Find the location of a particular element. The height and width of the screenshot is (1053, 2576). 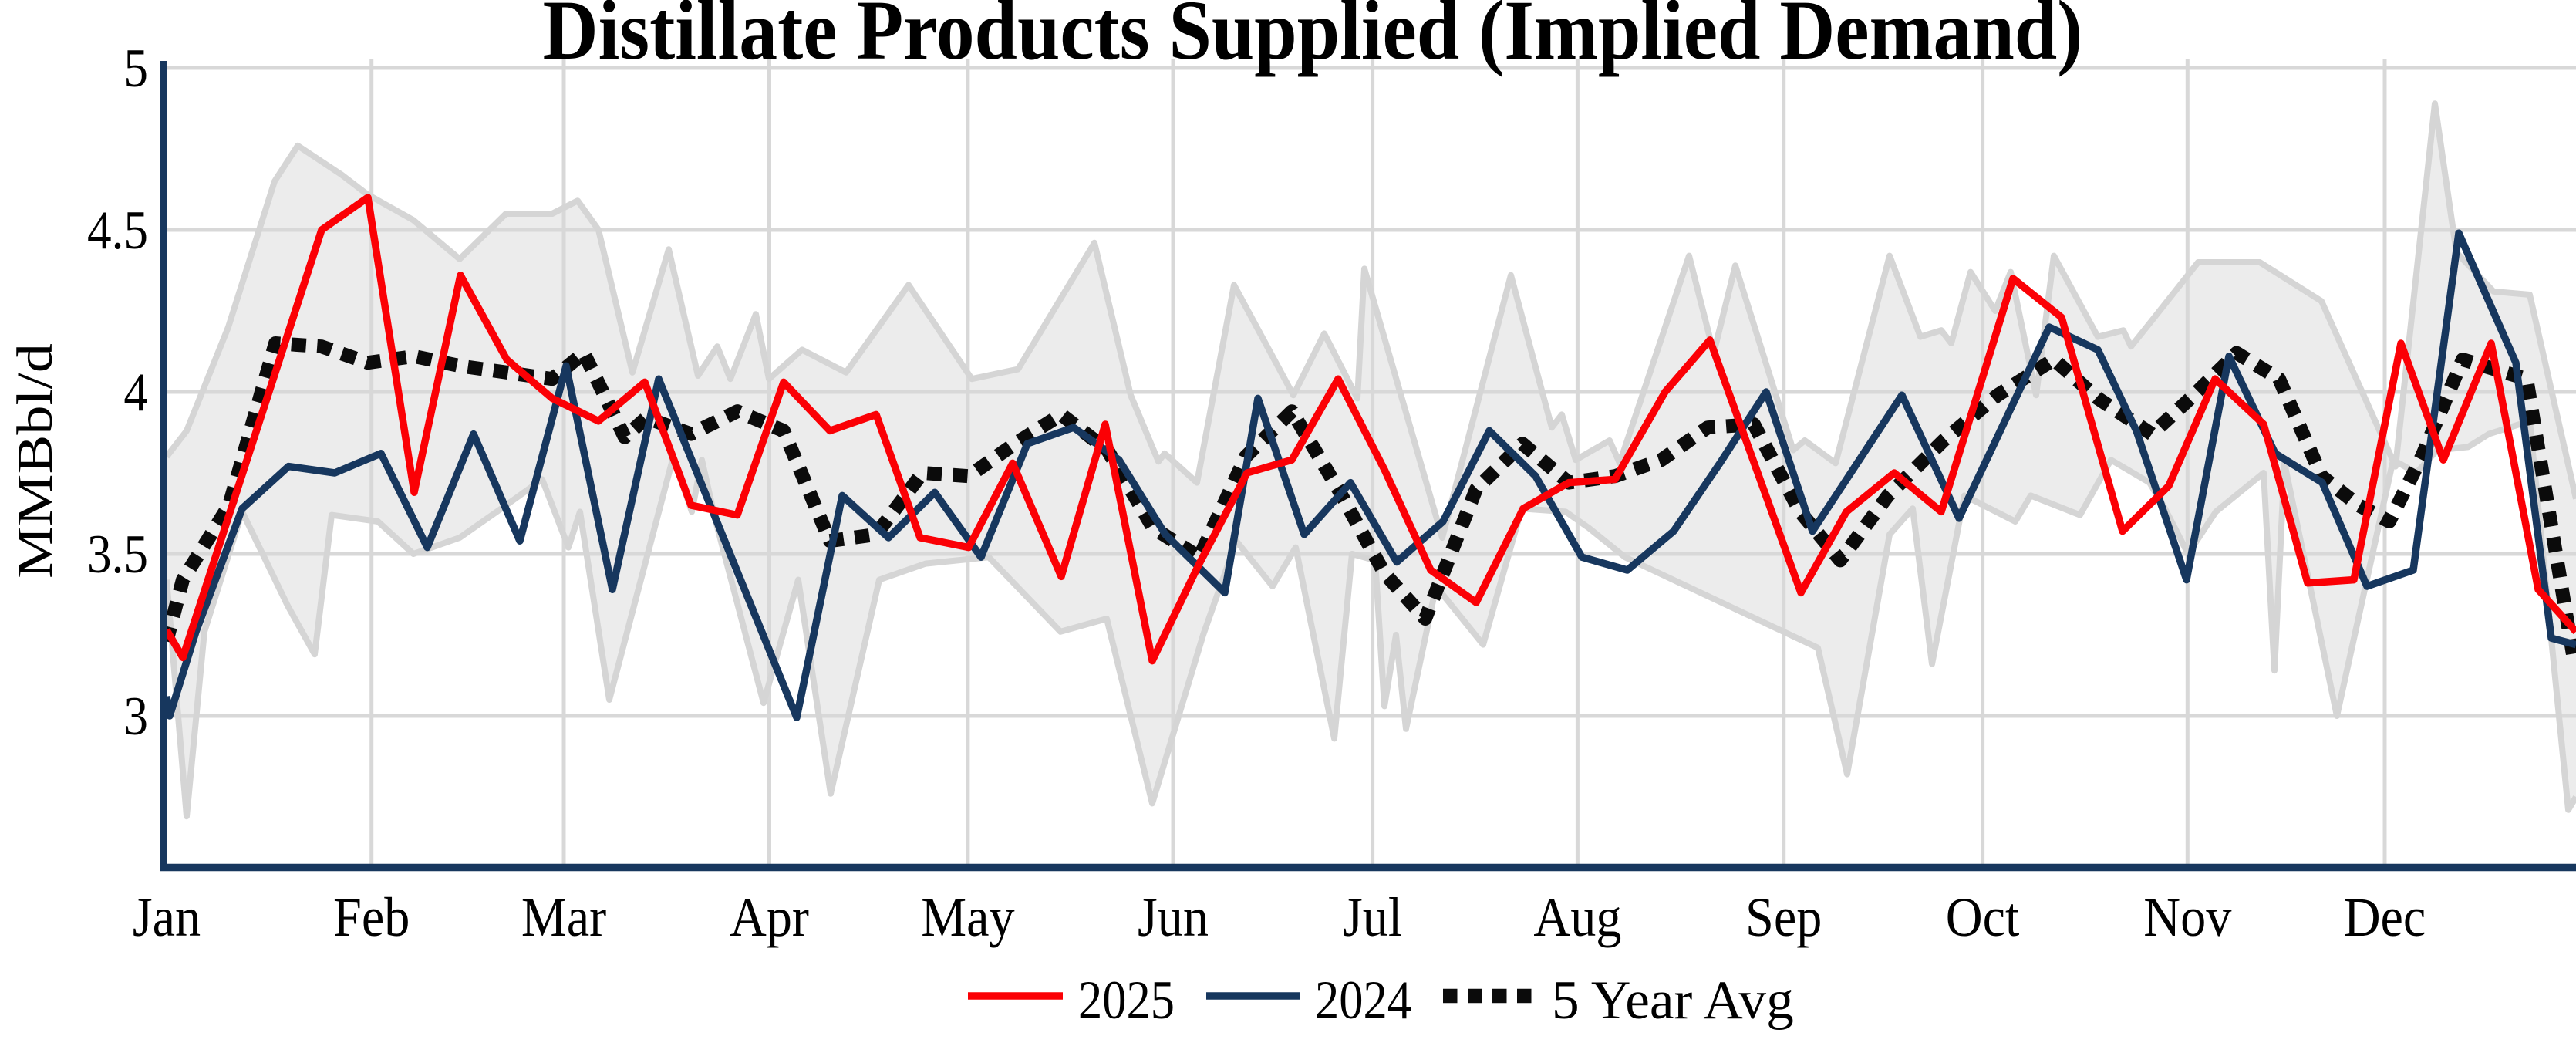

svg-text: 3 is located at coordinates (135, 716).